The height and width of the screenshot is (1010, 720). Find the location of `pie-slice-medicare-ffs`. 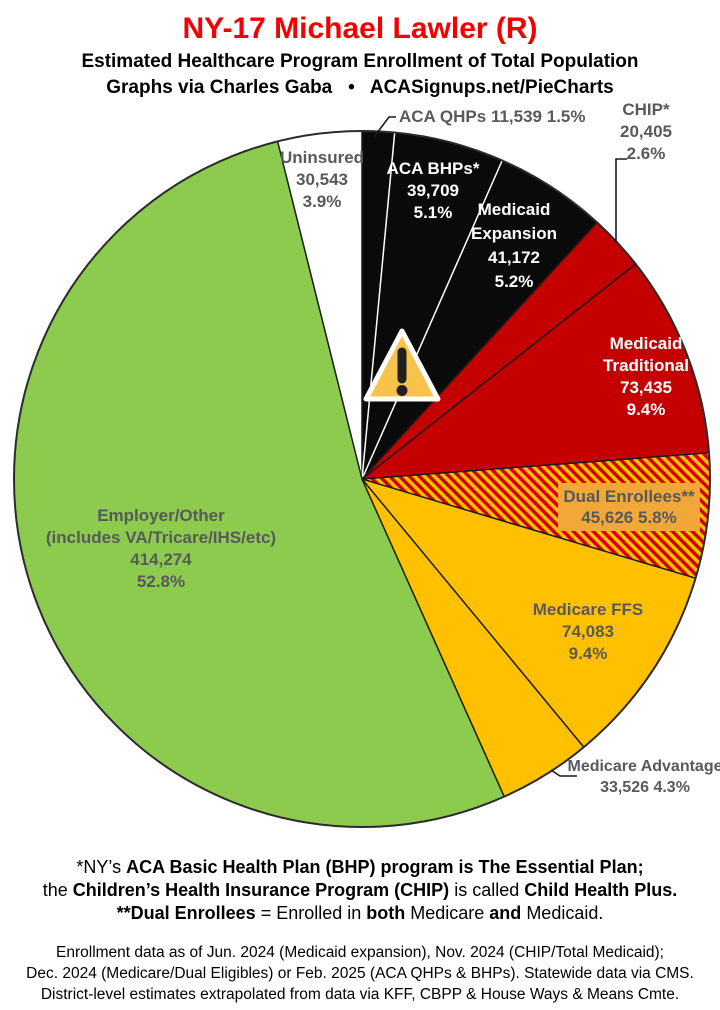

pie-slice-medicare-ffs is located at coordinates (529, 613).